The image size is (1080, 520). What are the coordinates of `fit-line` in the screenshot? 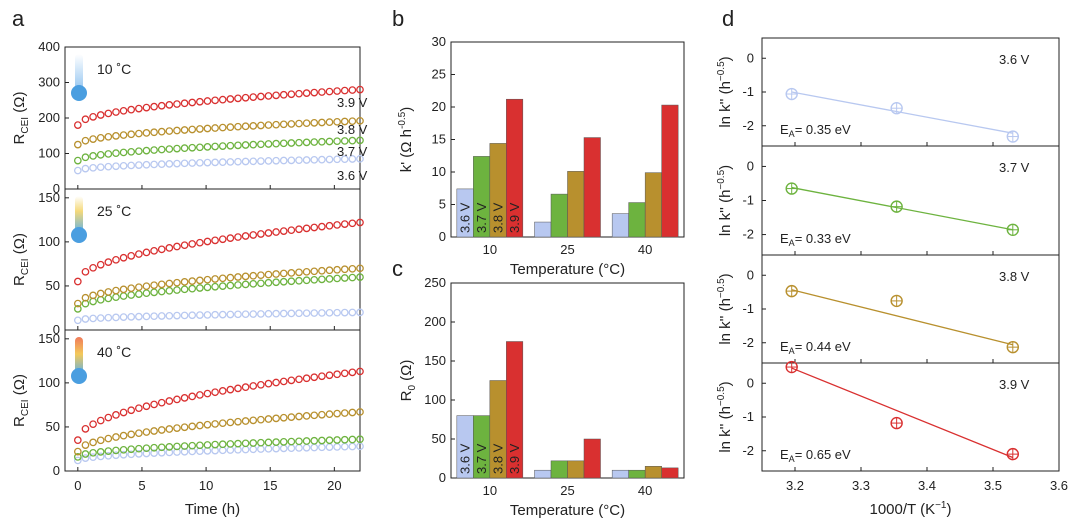 It's located at (902, 317).